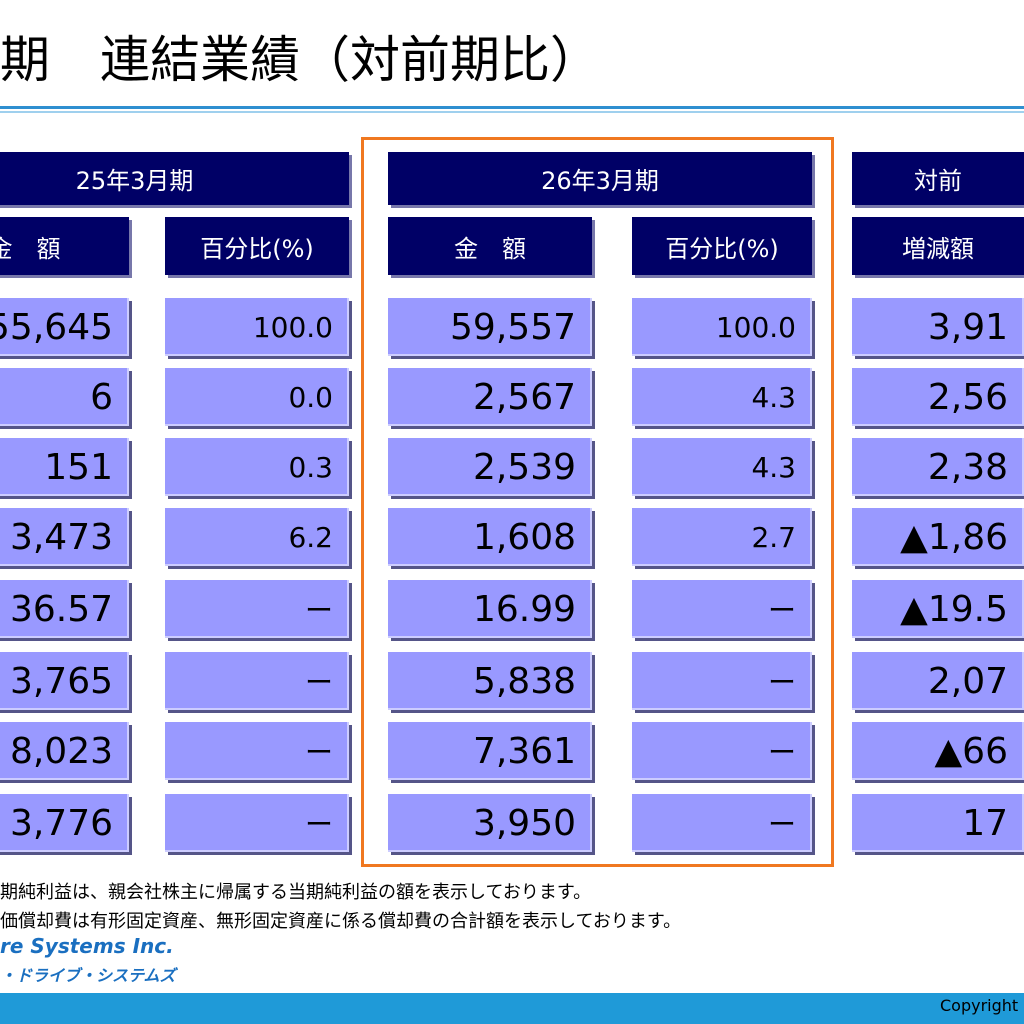 This screenshot has width=1024, height=1024. Describe the element at coordinates (300, 60) in the screenshot. I see `slide-title: 期 連結業績（対前期比）` at that location.